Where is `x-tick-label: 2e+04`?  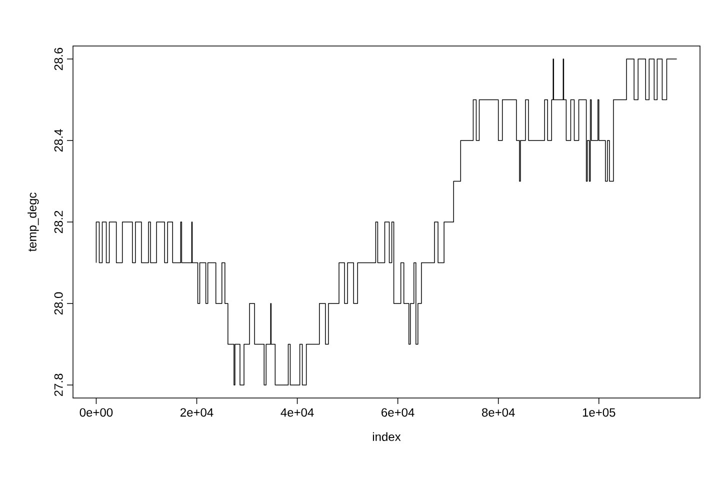
x-tick-label: 2e+04 is located at coordinates (197, 412).